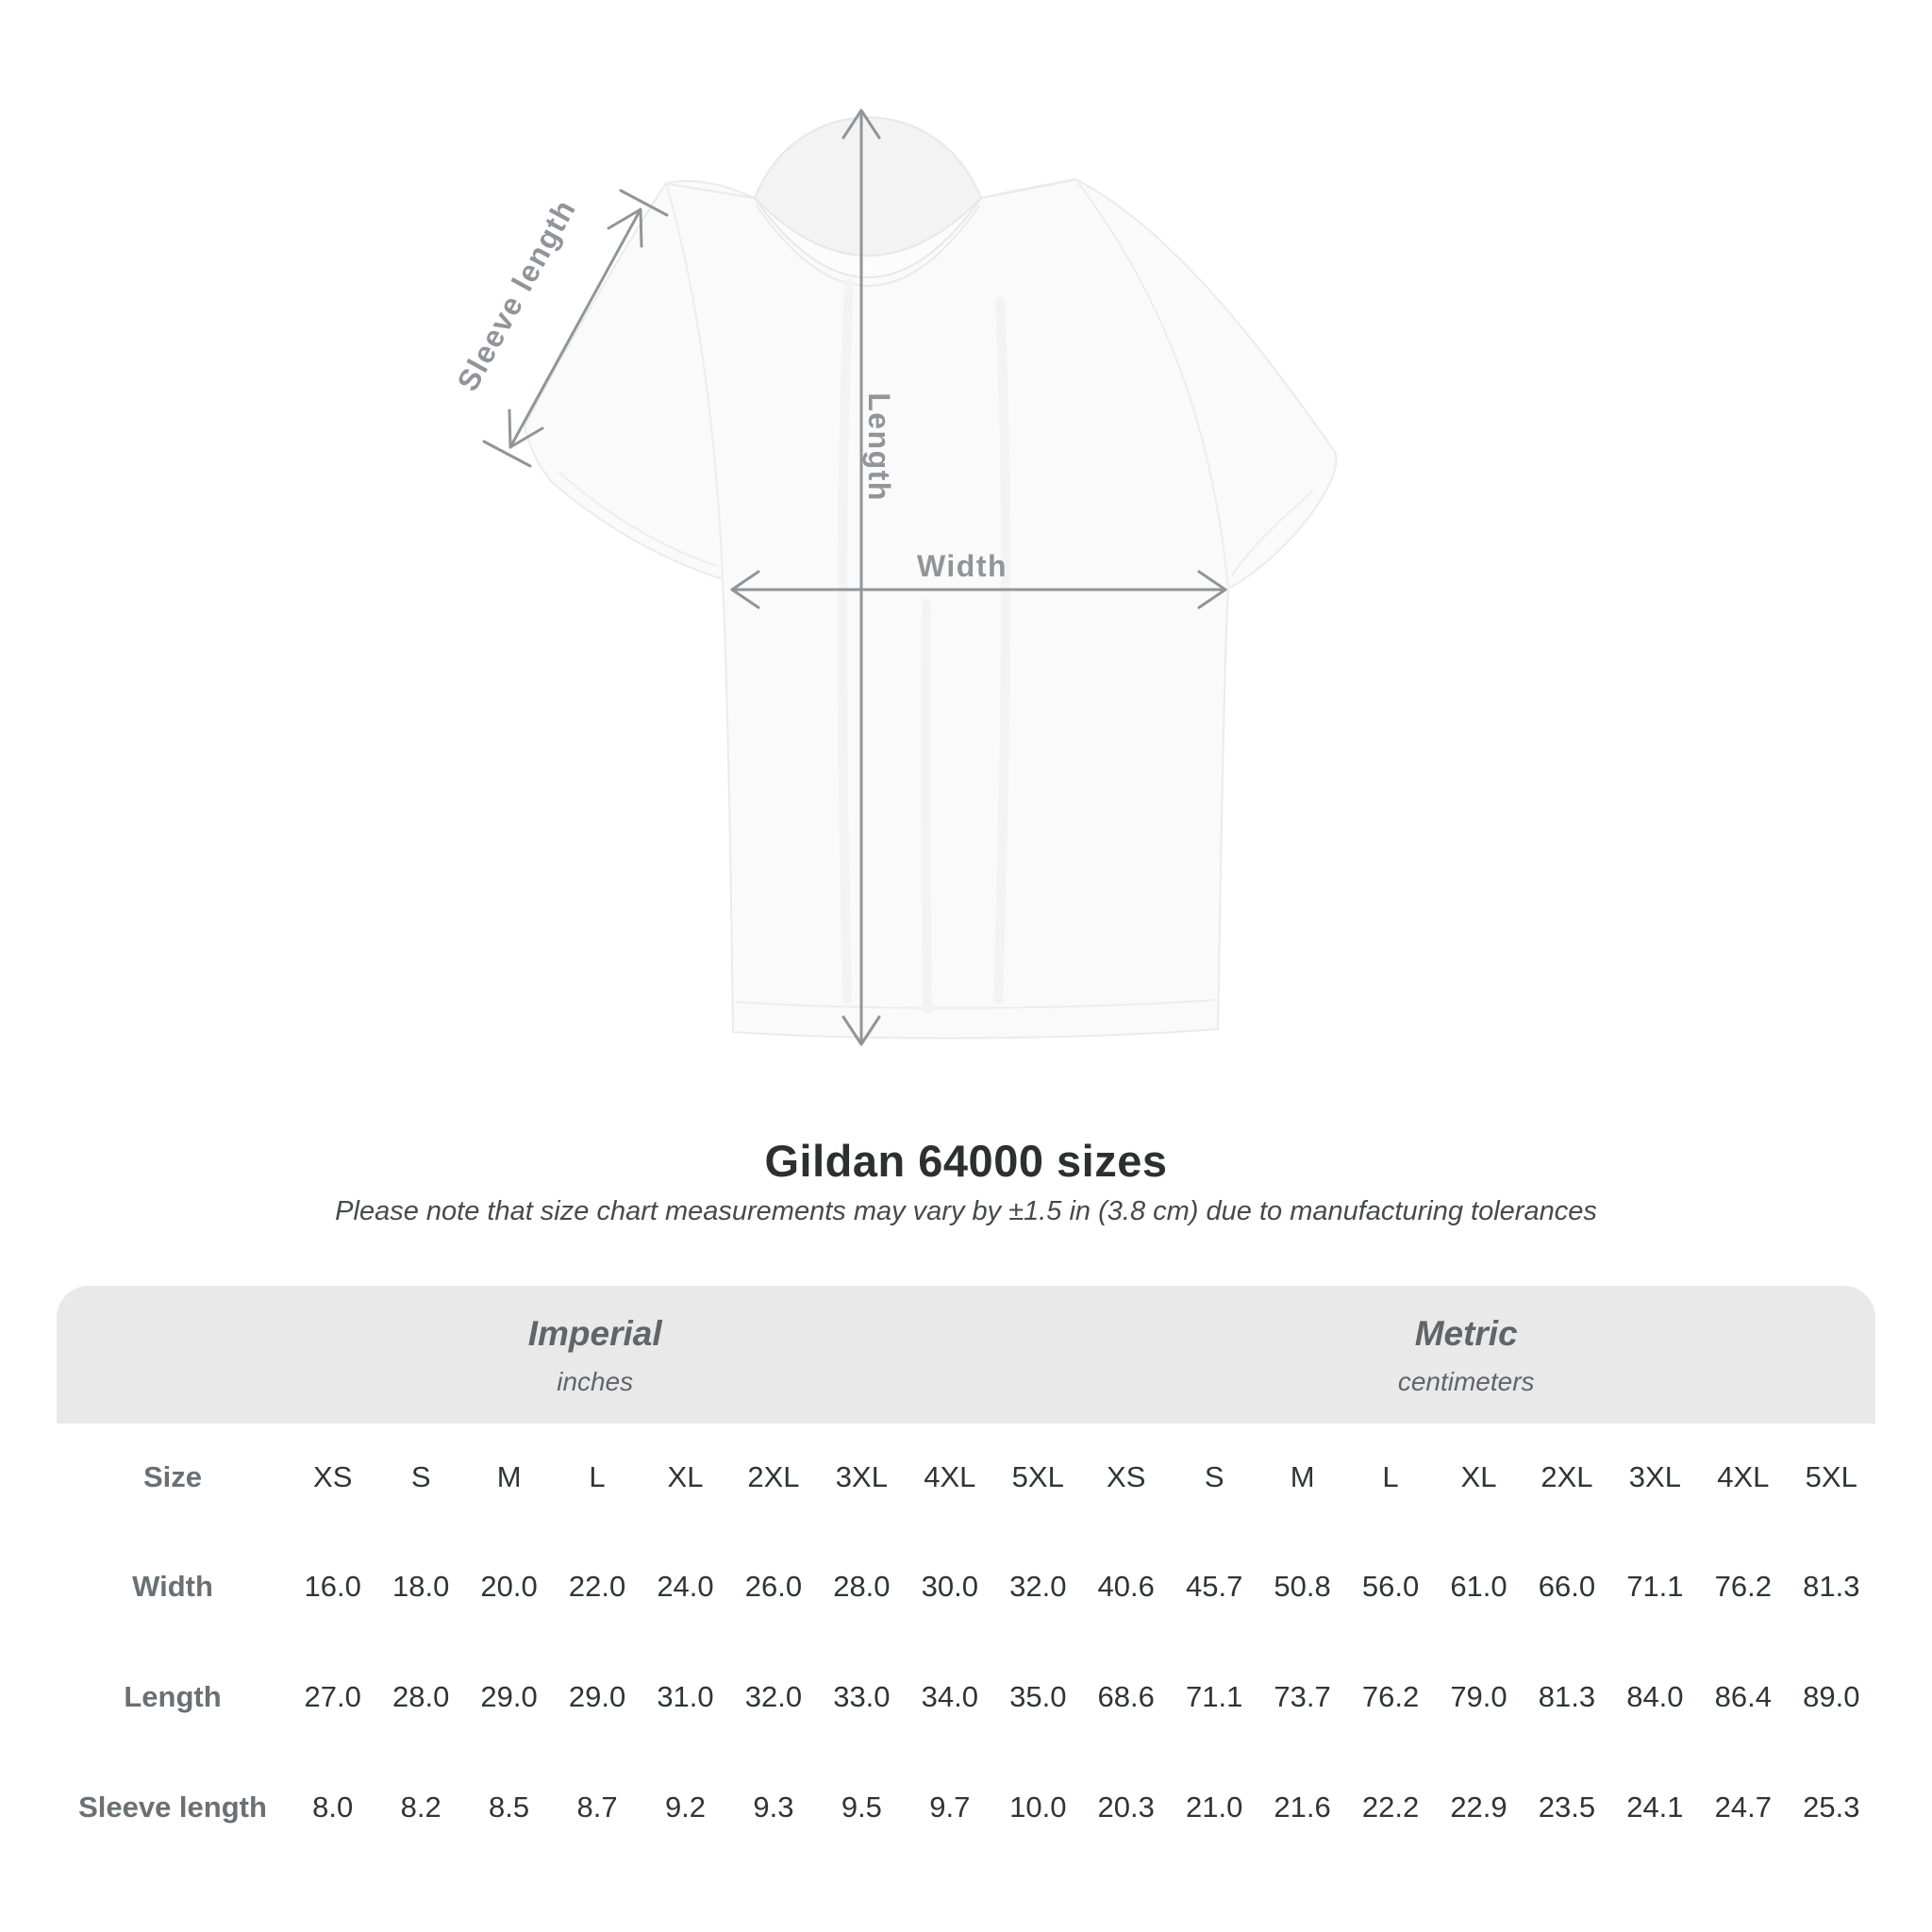  I want to click on measurement-cell: 33.0, so click(862, 1696).